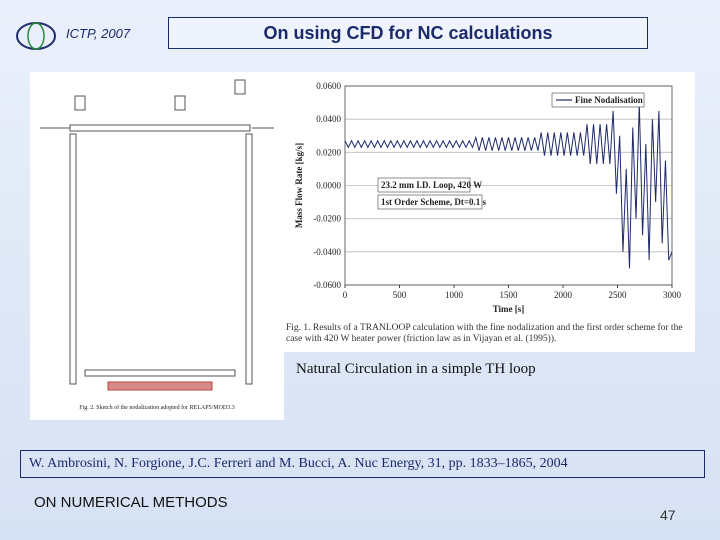 The image size is (720, 540). What do you see at coordinates (454, 295) in the screenshot?
I see `x-tick-label: 1000` at bounding box center [454, 295].